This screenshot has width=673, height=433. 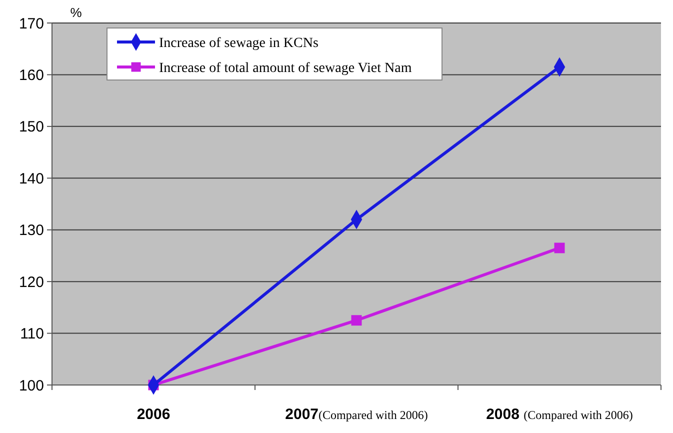 I want to click on y-tick-label: 160, so click(x=31, y=75).